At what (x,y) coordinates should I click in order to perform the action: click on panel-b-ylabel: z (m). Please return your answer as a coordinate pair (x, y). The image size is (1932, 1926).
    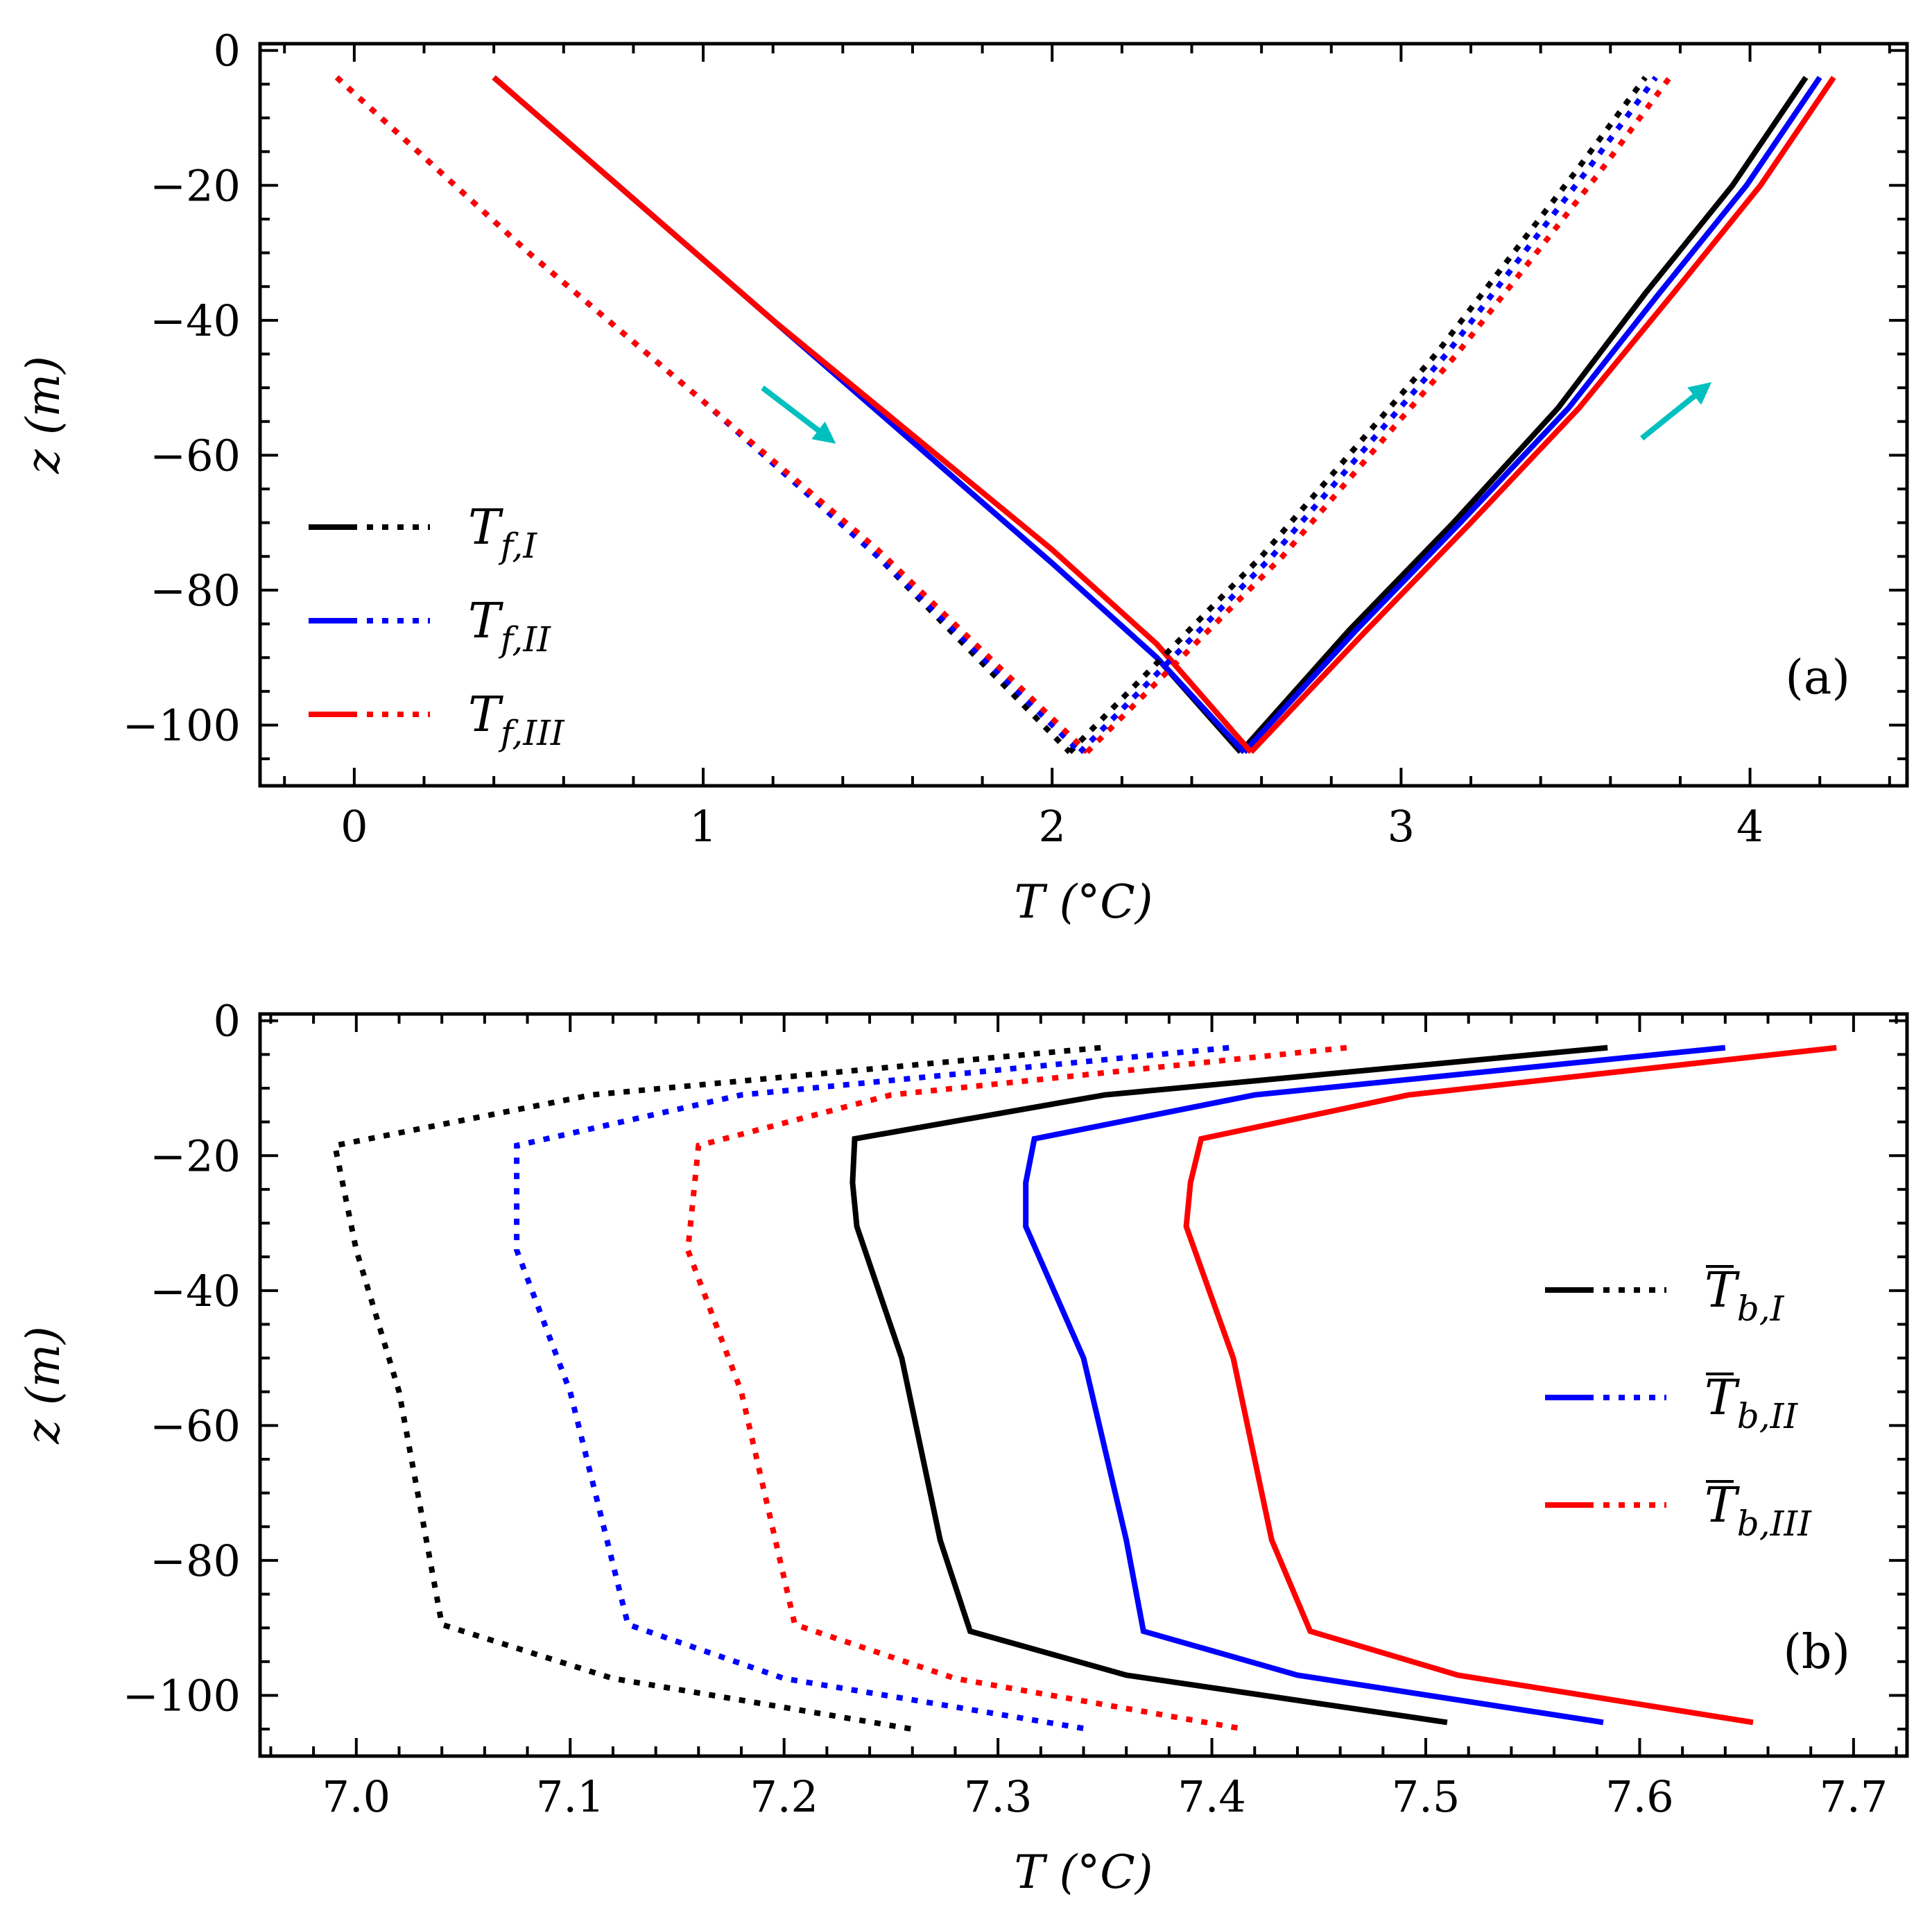
    Looking at the image, I should click on (43, 1385).